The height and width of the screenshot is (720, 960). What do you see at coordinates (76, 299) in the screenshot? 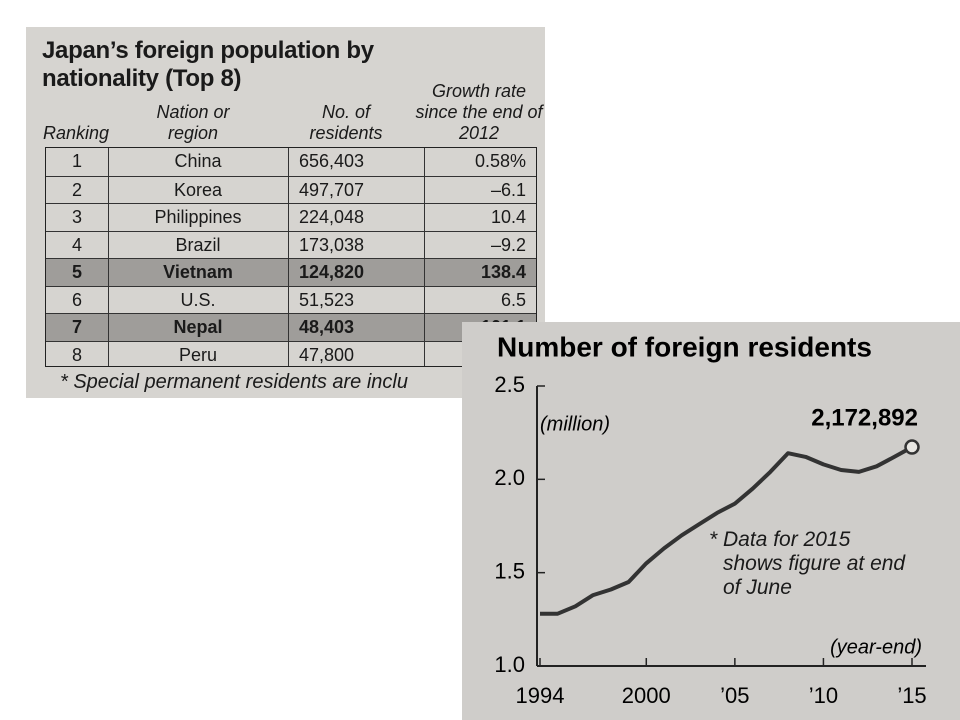
I see `table-cell: 6` at bounding box center [76, 299].